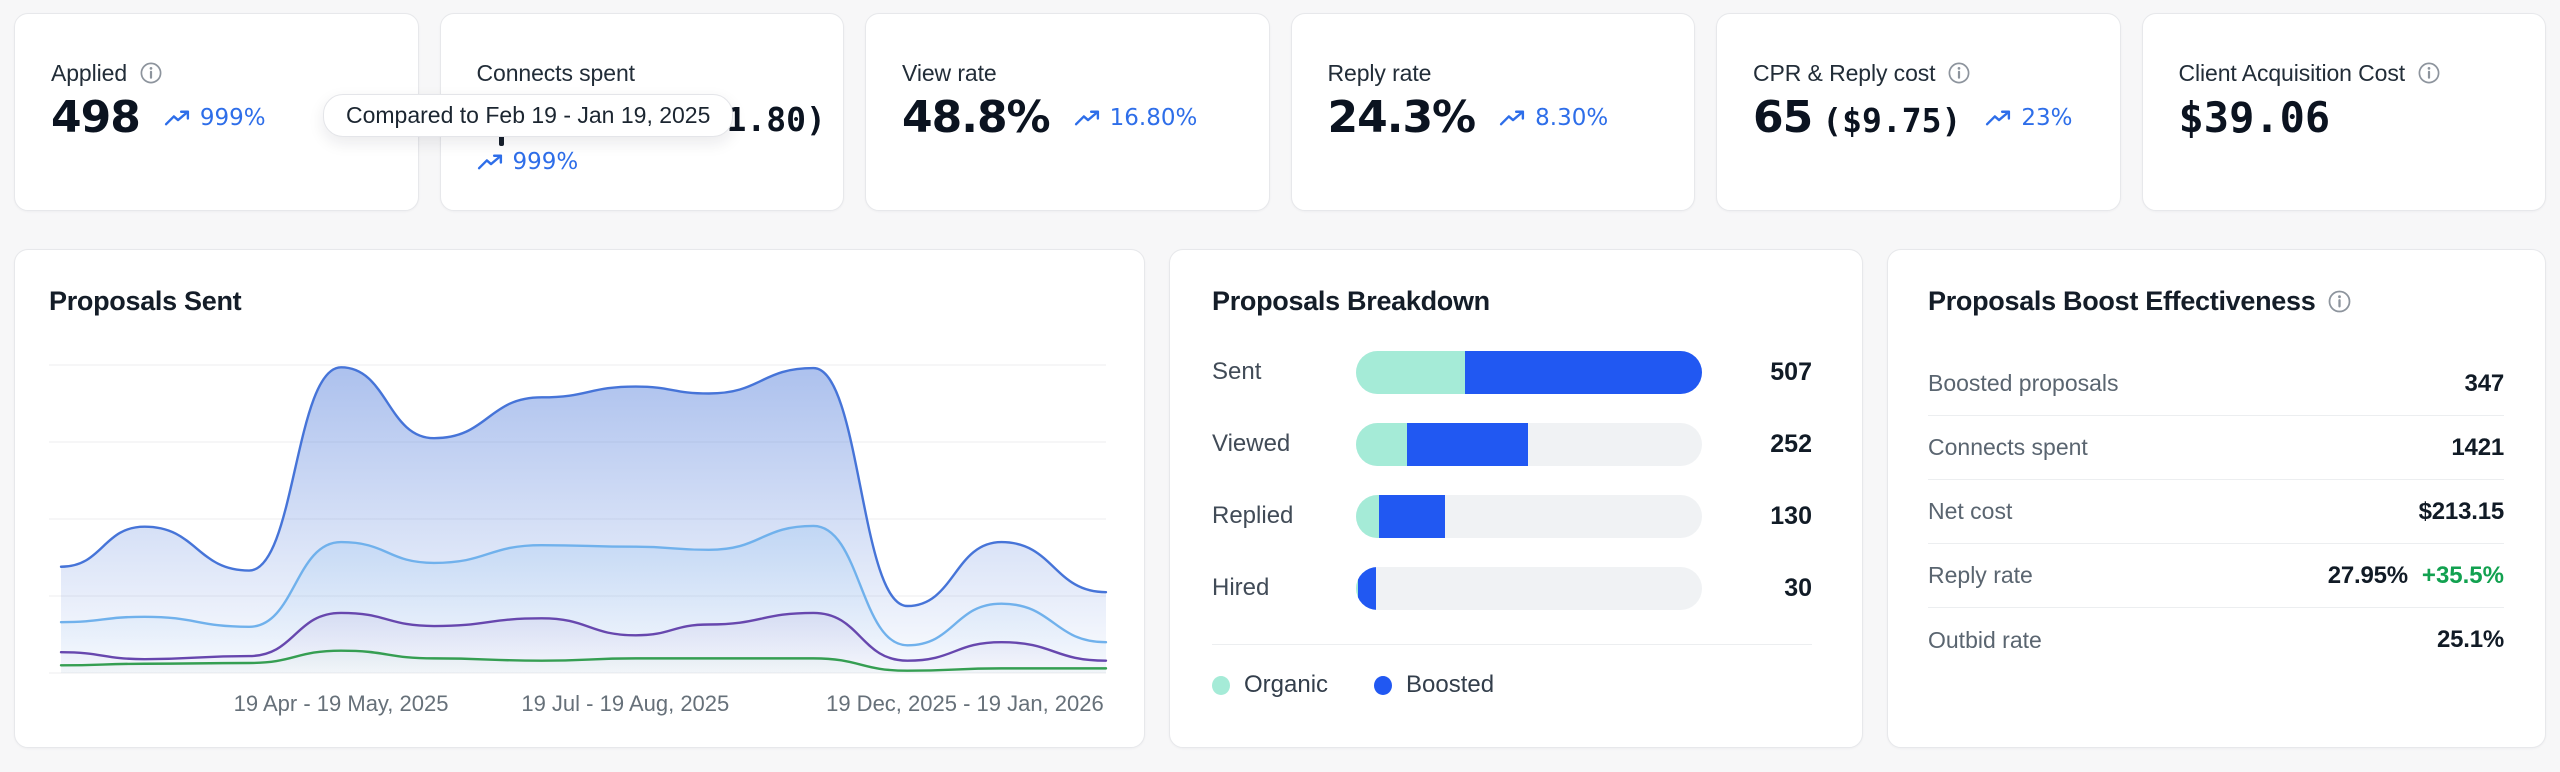 The height and width of the screenshot is (772, 2560). What do you see at coordinates (96, 117) in the screenshot?
I see `stat-value: 498` at bounding box center [96, 117].